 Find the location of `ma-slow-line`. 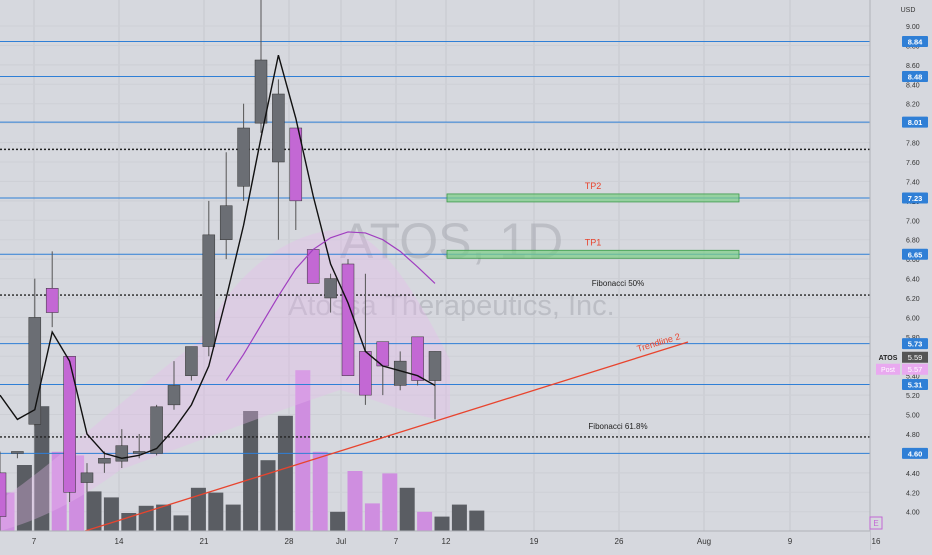

ma-slow-line is located at coordinates (330, 306).